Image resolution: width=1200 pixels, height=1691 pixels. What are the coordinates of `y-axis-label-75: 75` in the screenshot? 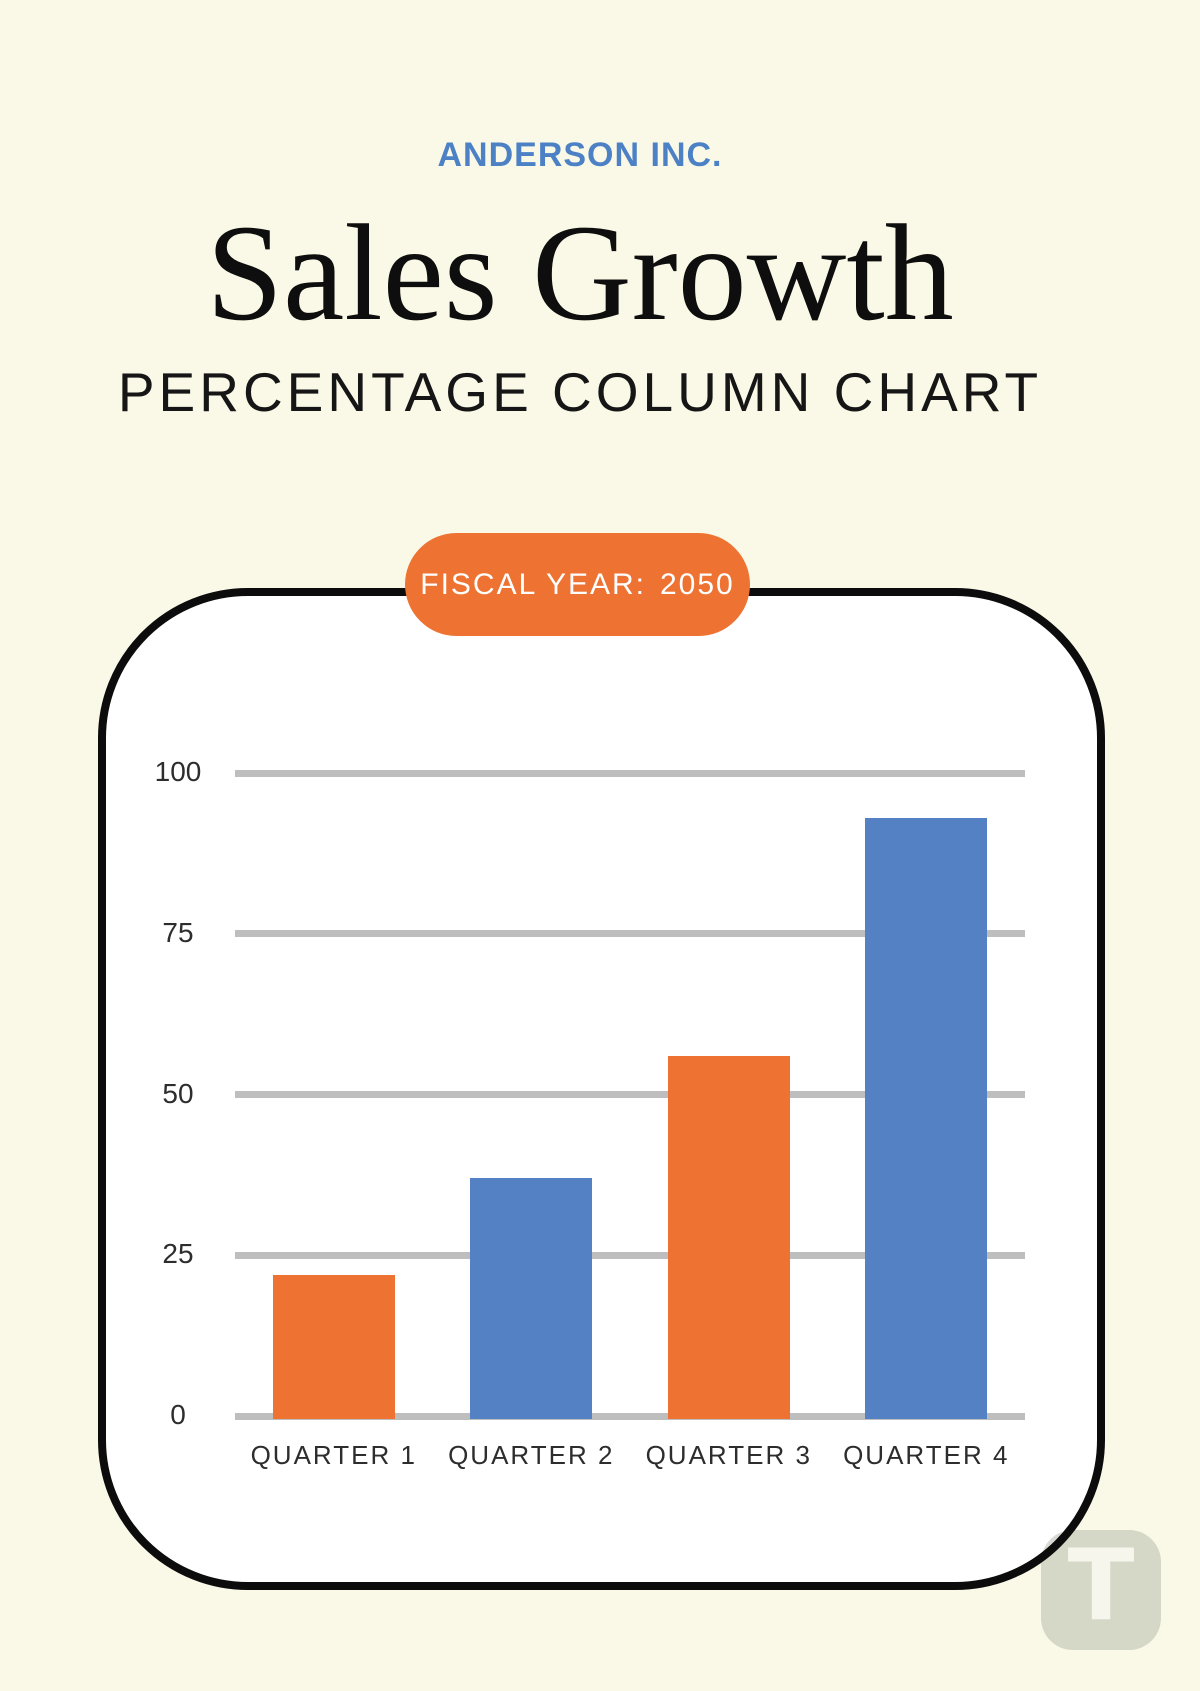 It's located at (178, 932).